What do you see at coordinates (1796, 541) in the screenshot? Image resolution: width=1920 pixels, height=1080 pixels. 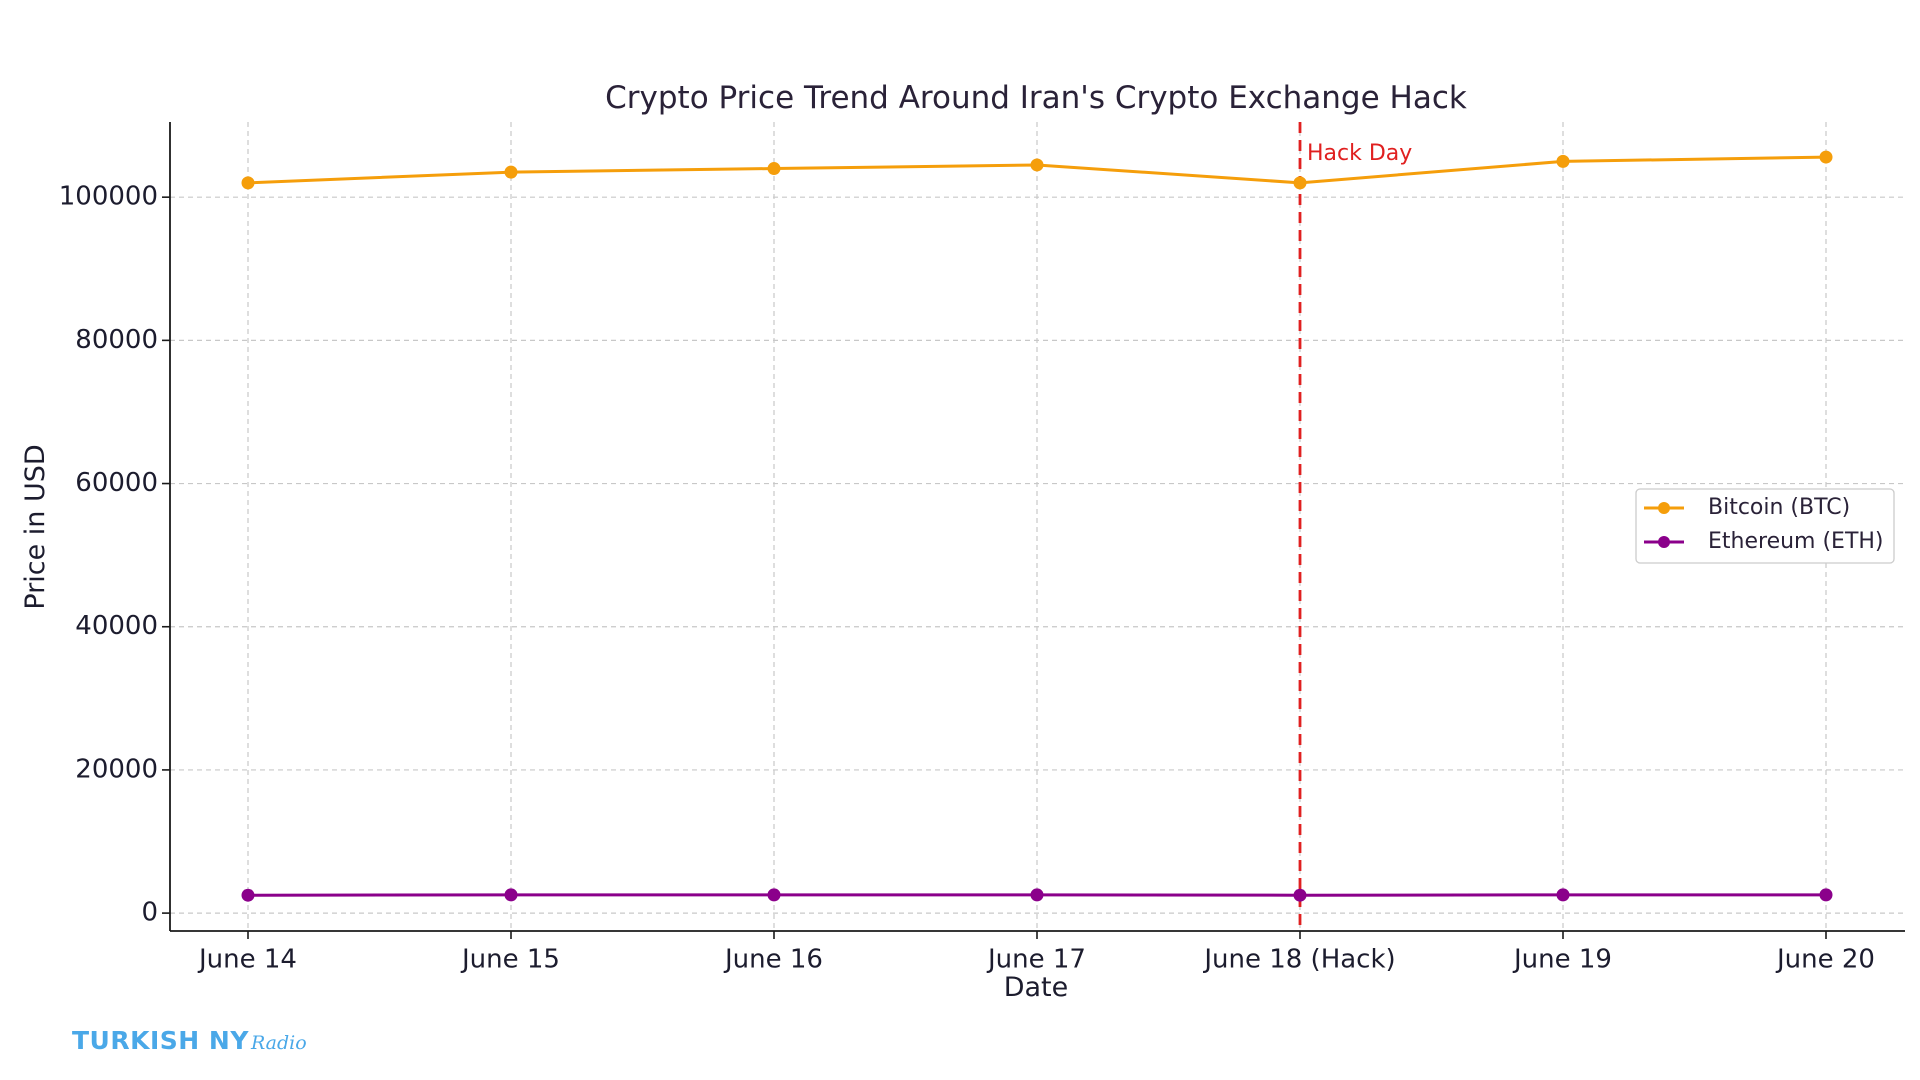 I see `legend-label: Ethereum (ETH)` at bounding box center [1796, 541].